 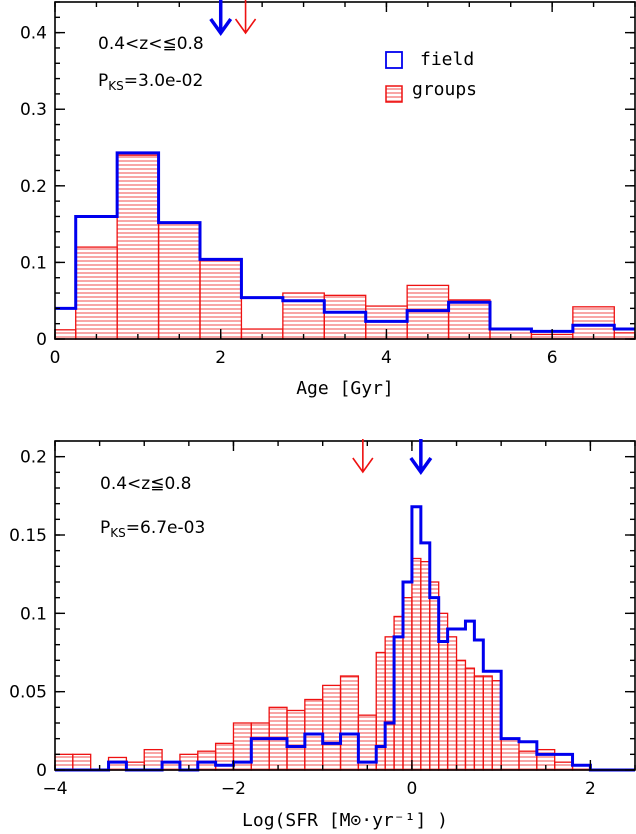 What do you see at coordinates (233, 789) in the screenshot?
I see `x-tick-label: −2` at bounding box center [233, 789].